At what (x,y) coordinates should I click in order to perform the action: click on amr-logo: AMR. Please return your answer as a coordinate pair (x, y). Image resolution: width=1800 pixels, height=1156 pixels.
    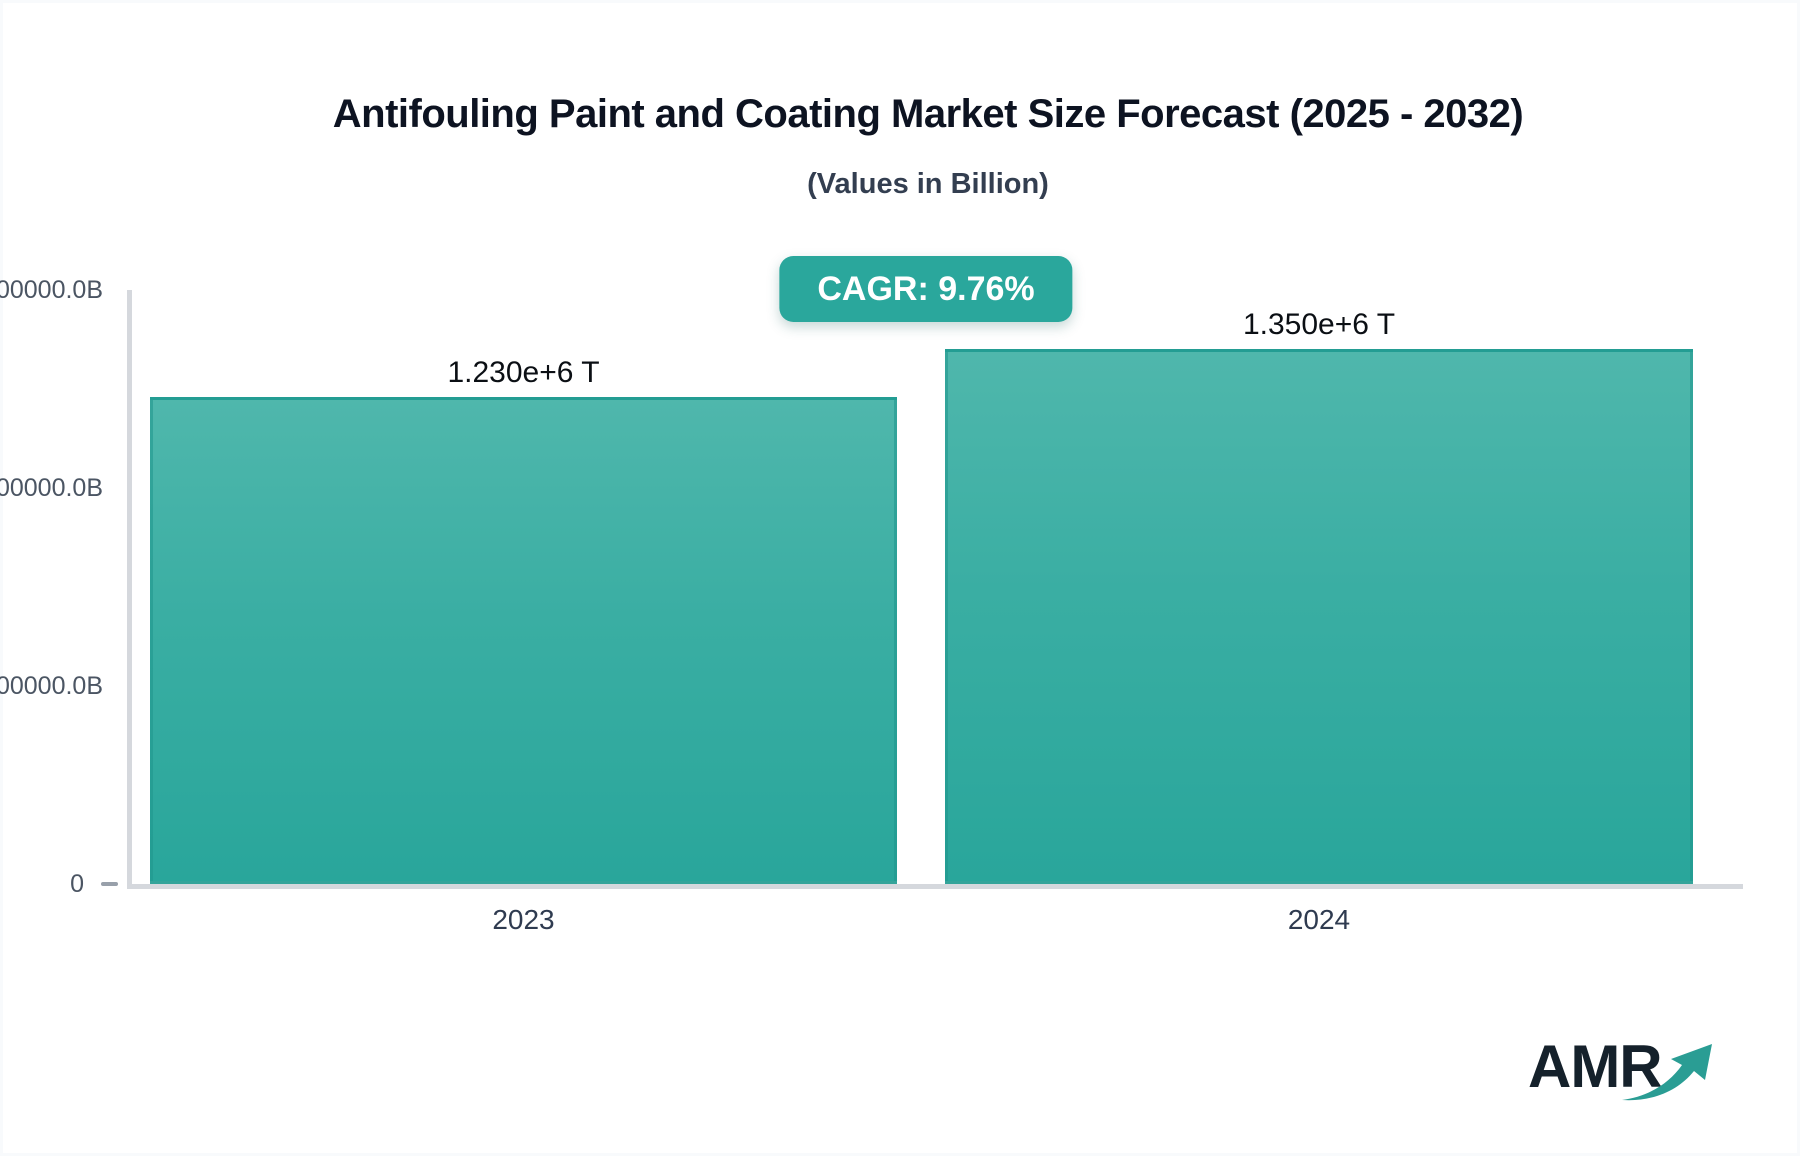
    Looking at the image, I should click on (1623, 1070).